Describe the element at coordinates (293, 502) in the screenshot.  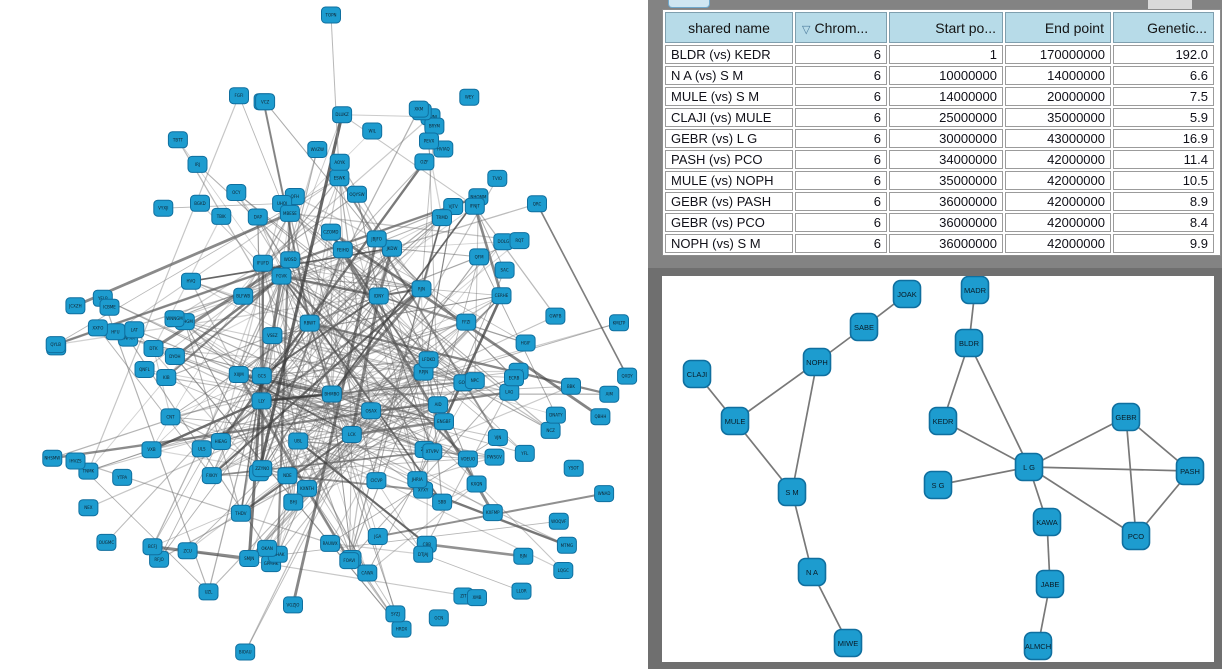
I see `network-node: BHJ` at that location.